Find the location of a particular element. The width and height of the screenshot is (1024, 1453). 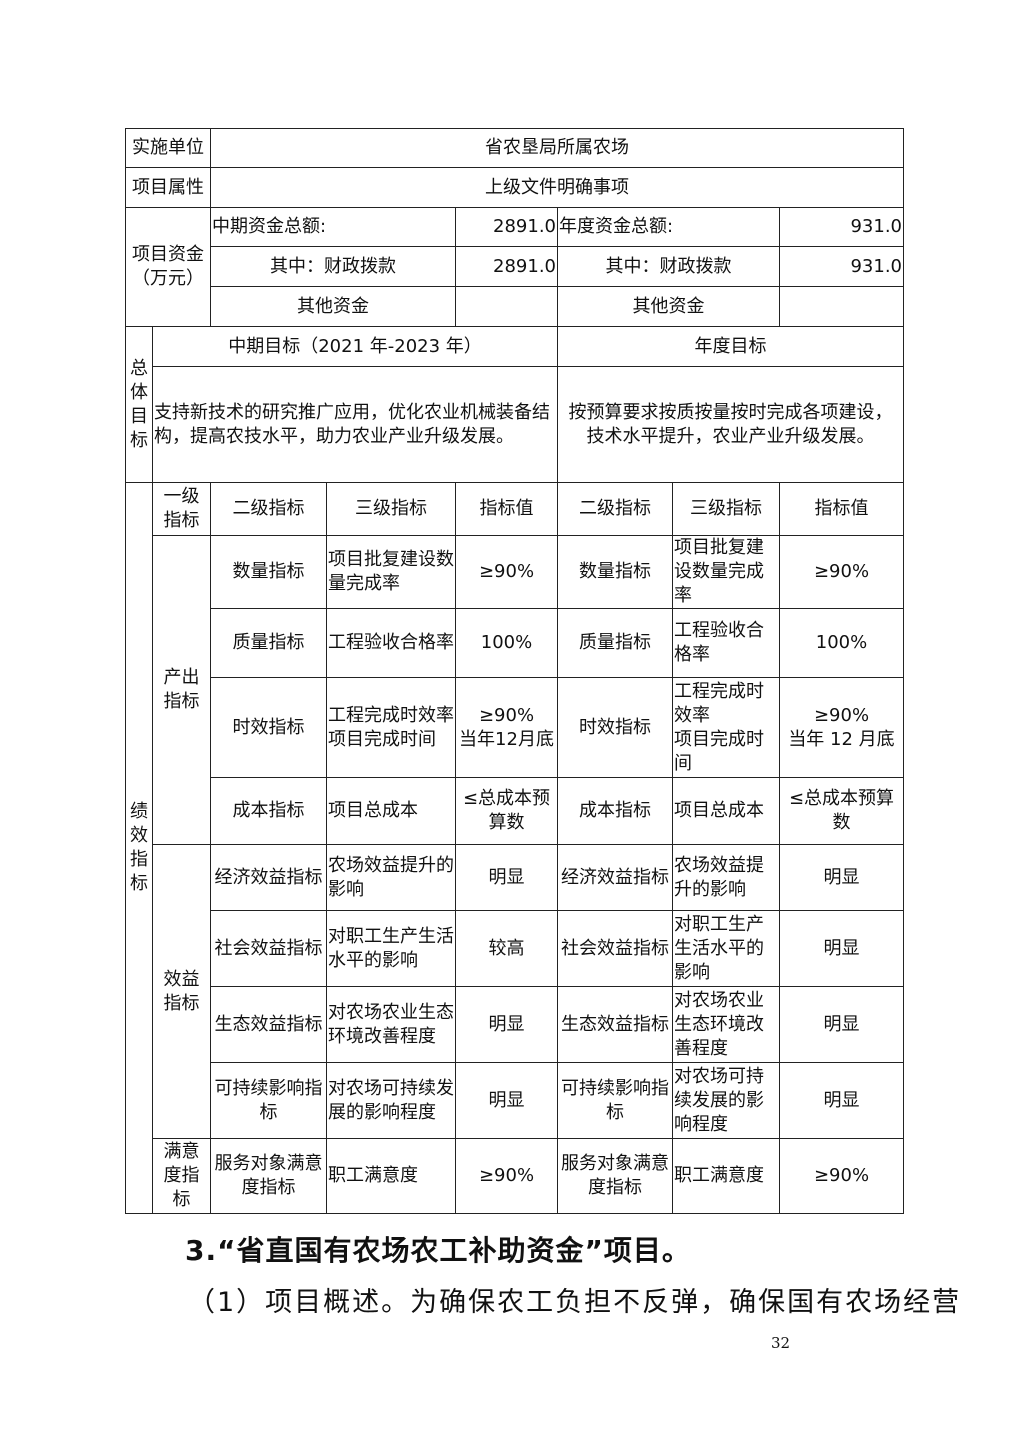

attr-value: 上级文件明确事项 is located at coordinates (557, 187).